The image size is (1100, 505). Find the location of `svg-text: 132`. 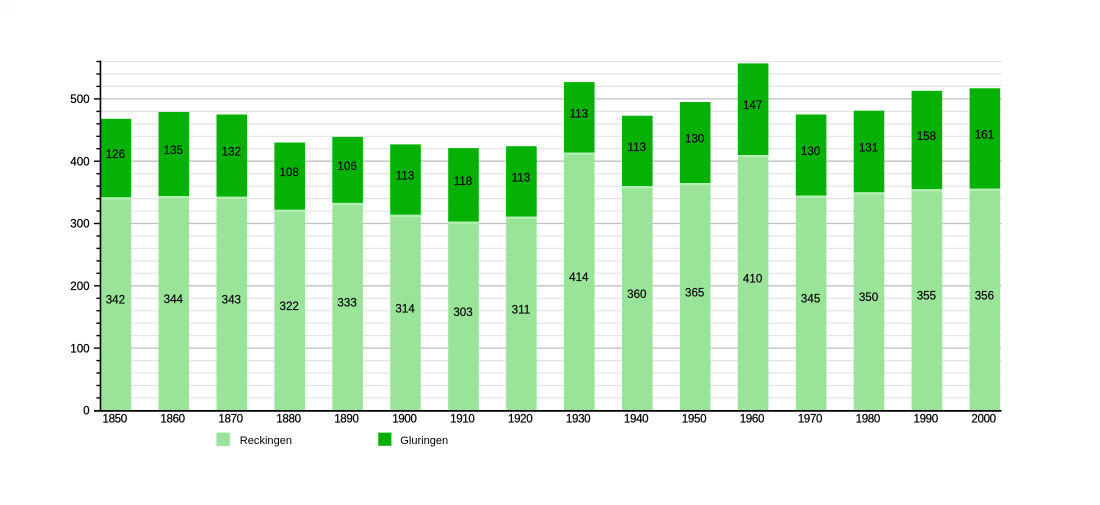

svg-text: 132 is located at coordinates (231, 152).